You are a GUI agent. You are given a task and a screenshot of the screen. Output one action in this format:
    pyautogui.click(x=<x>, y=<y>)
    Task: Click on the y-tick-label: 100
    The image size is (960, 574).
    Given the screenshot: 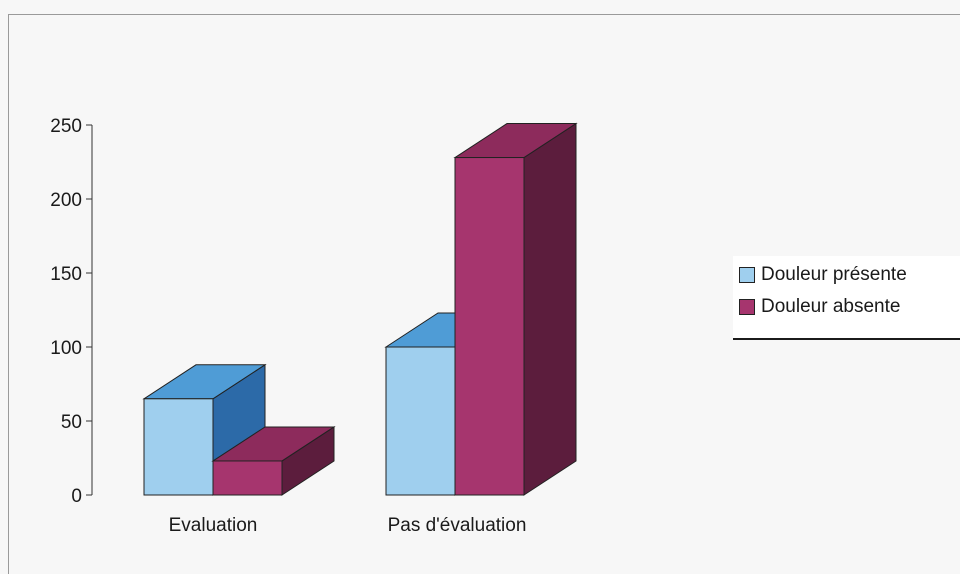 What is the action you would take?
    pyautogui.click(x=66, y=348)
    